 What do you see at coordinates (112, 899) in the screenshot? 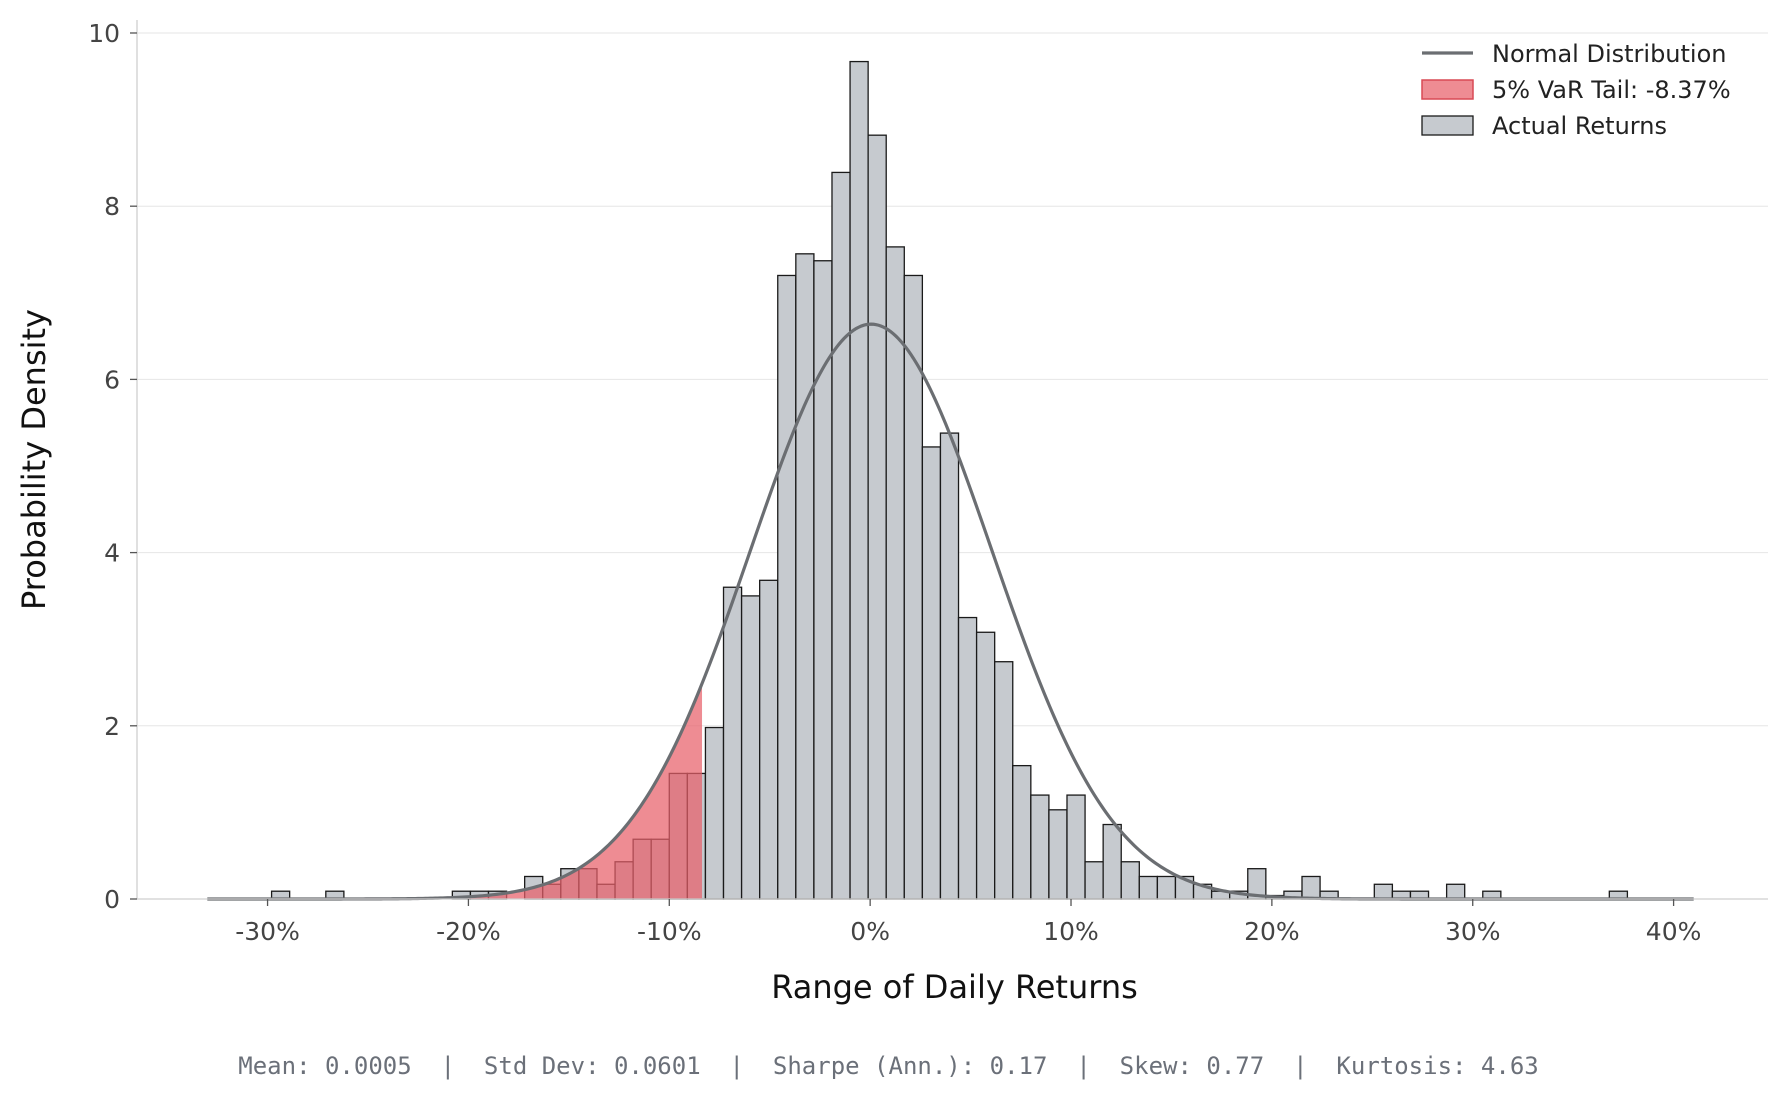
I see `y-tick-label: 0` at bounding box center [112, 899].